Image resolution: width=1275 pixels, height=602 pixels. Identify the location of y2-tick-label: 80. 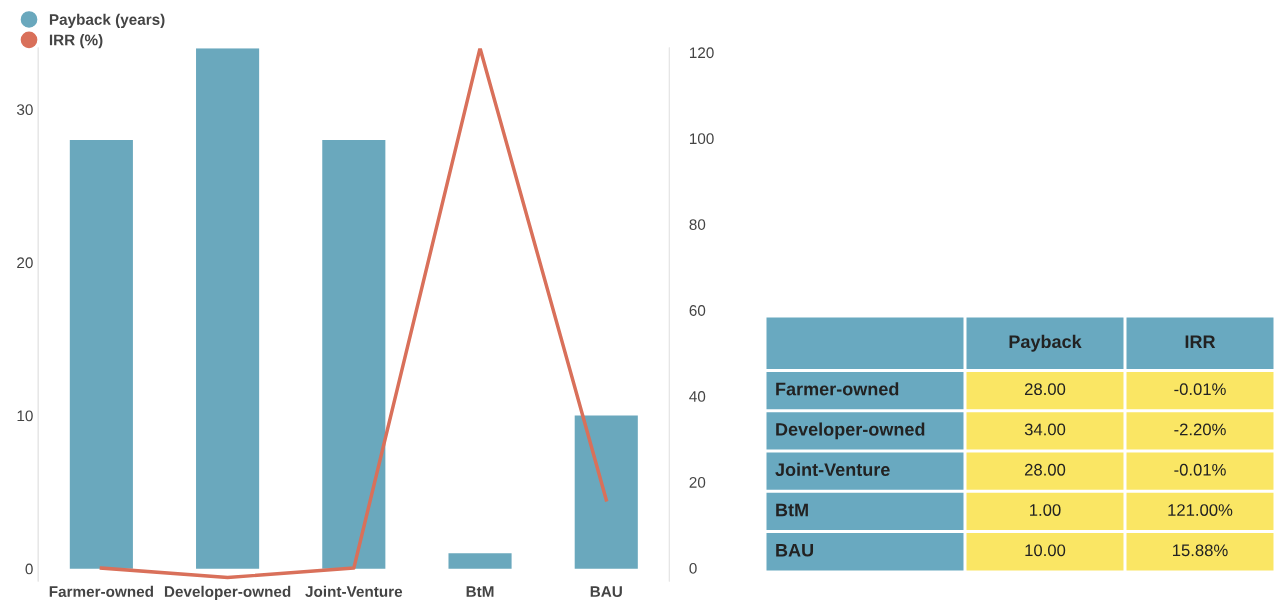
(697, 224).